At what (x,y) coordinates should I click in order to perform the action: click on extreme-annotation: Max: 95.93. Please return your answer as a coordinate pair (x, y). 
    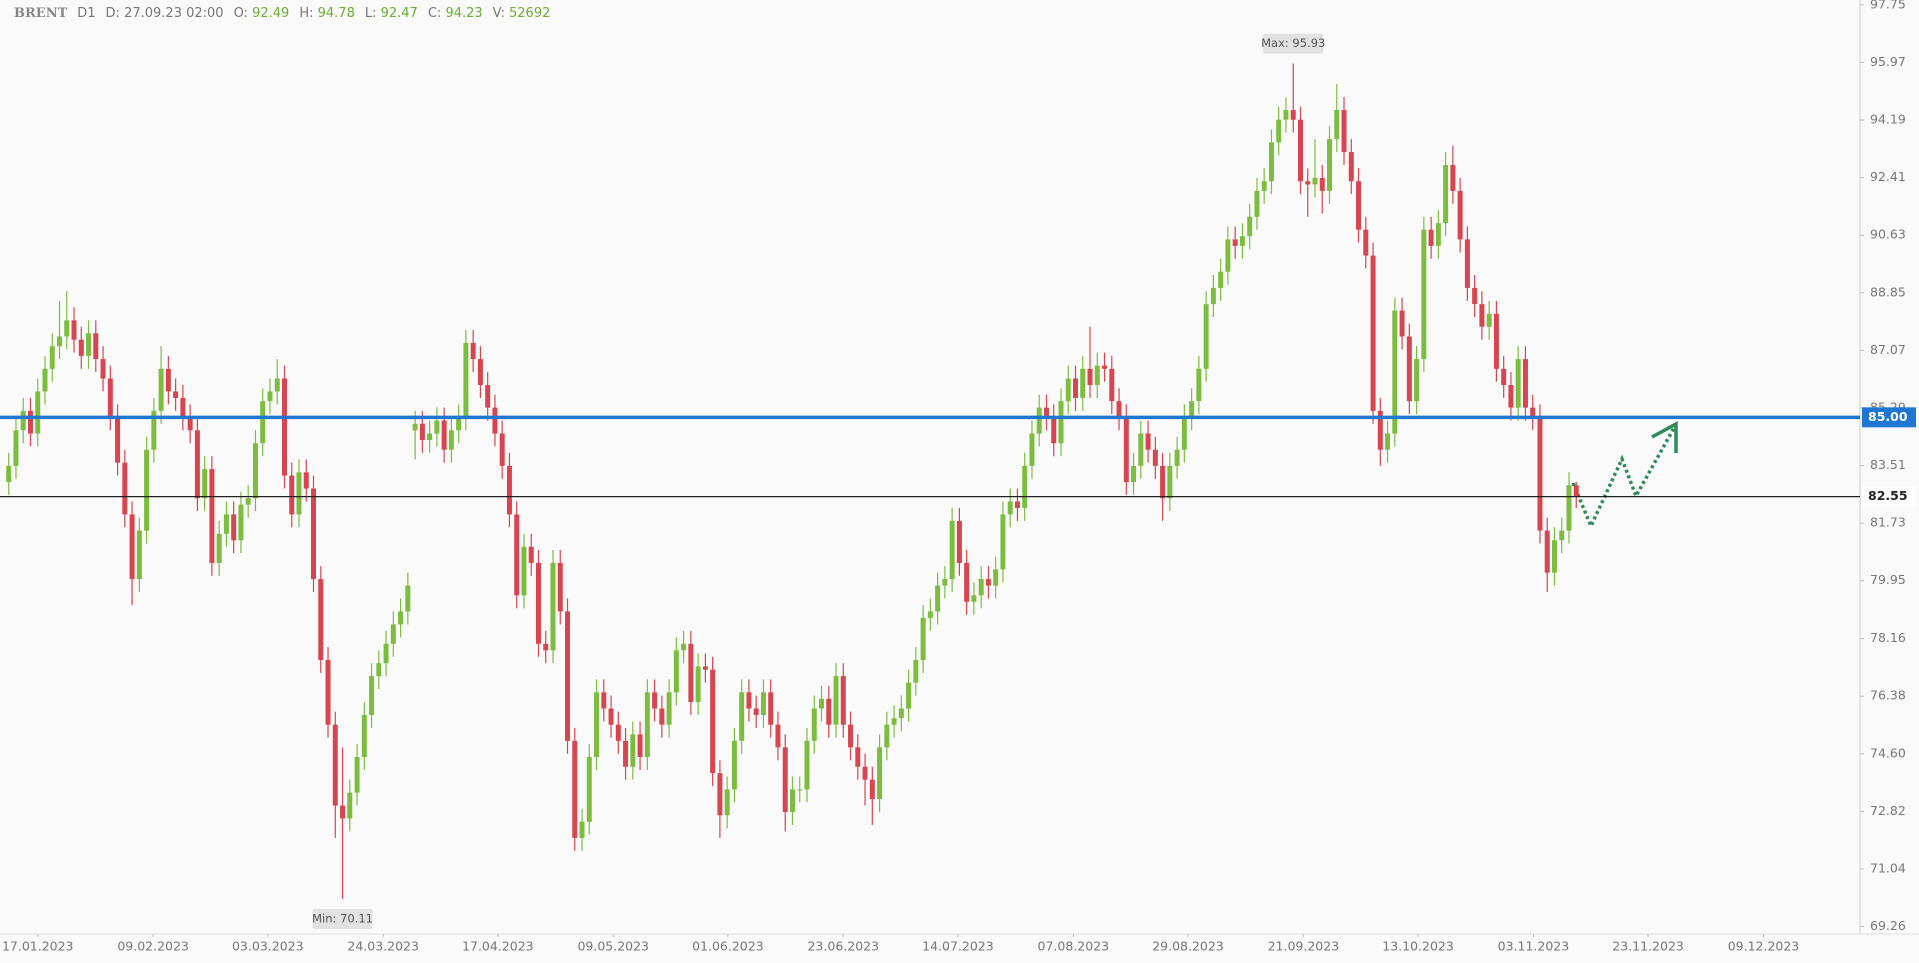
    Looking at the image, I should click on (1293, 43).